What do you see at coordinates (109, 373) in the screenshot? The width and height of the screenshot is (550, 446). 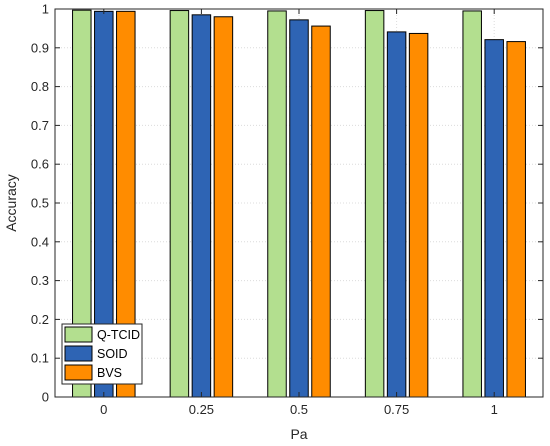 I see `legend-label: BVS` at bounding box center [109, 373].